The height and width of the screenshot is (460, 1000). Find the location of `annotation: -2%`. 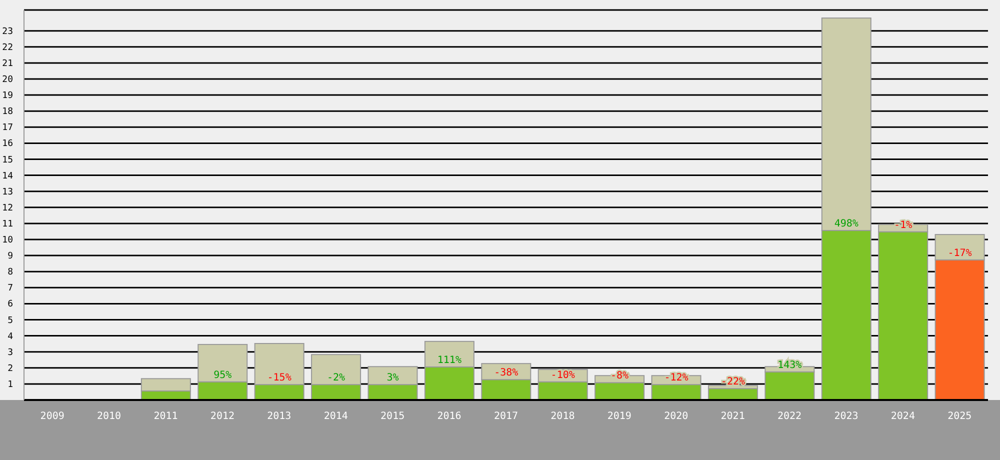

annotation: -2% is located at coordinates (336, 378).